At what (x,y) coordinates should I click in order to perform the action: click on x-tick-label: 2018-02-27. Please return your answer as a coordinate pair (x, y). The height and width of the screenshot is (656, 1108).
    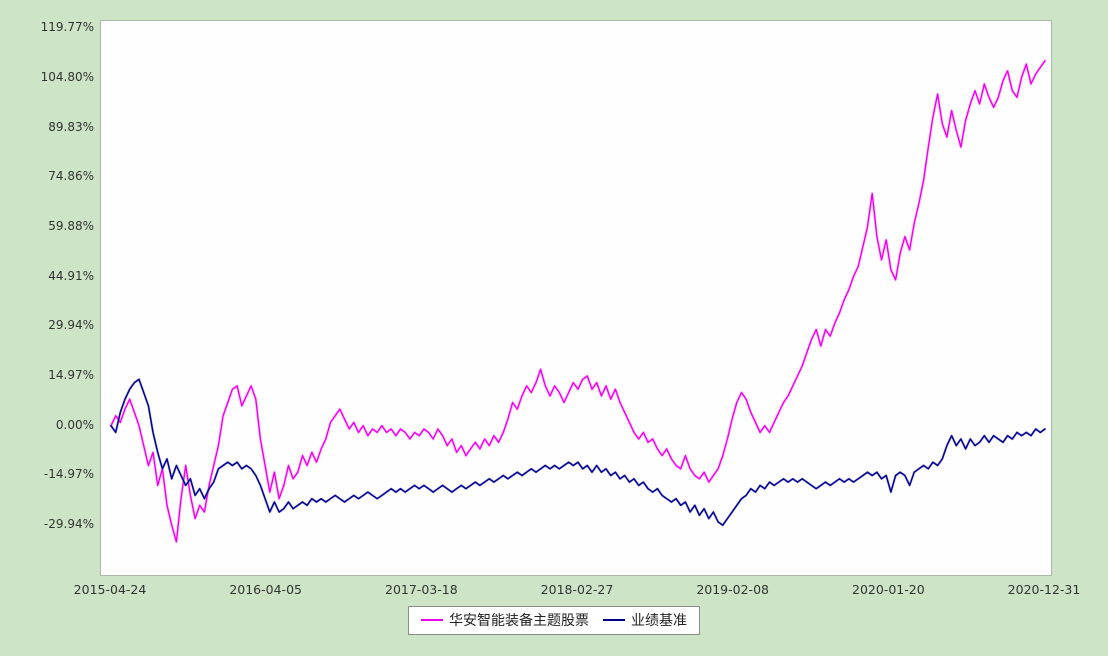
    Looking at the image, I should click on (577, 589).